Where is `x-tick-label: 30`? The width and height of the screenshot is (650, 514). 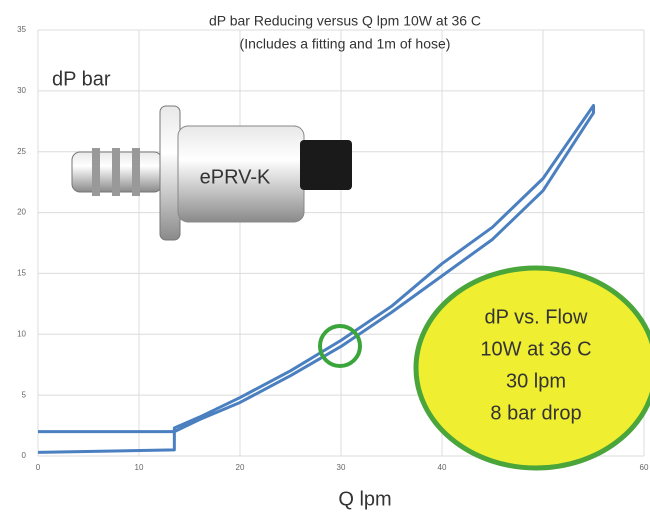 x-tick-label: 30 is located at coordinates (341, 467).